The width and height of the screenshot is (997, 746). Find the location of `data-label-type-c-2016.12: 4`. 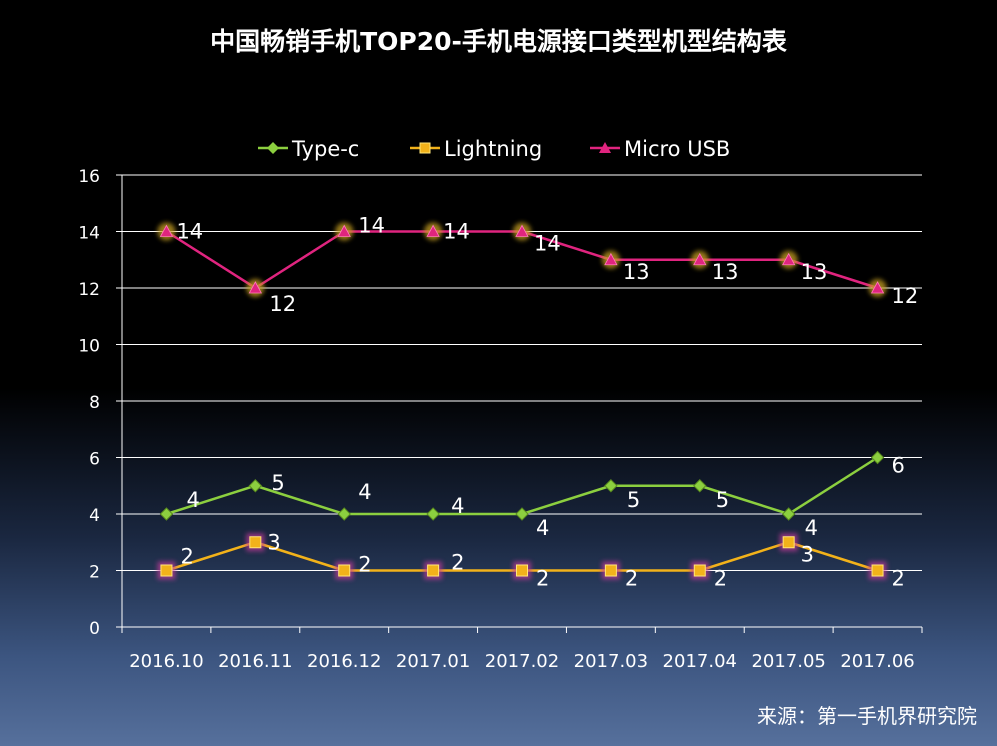

data-label-type-c-2016.12: 4 is located at coordinates (364, 492).